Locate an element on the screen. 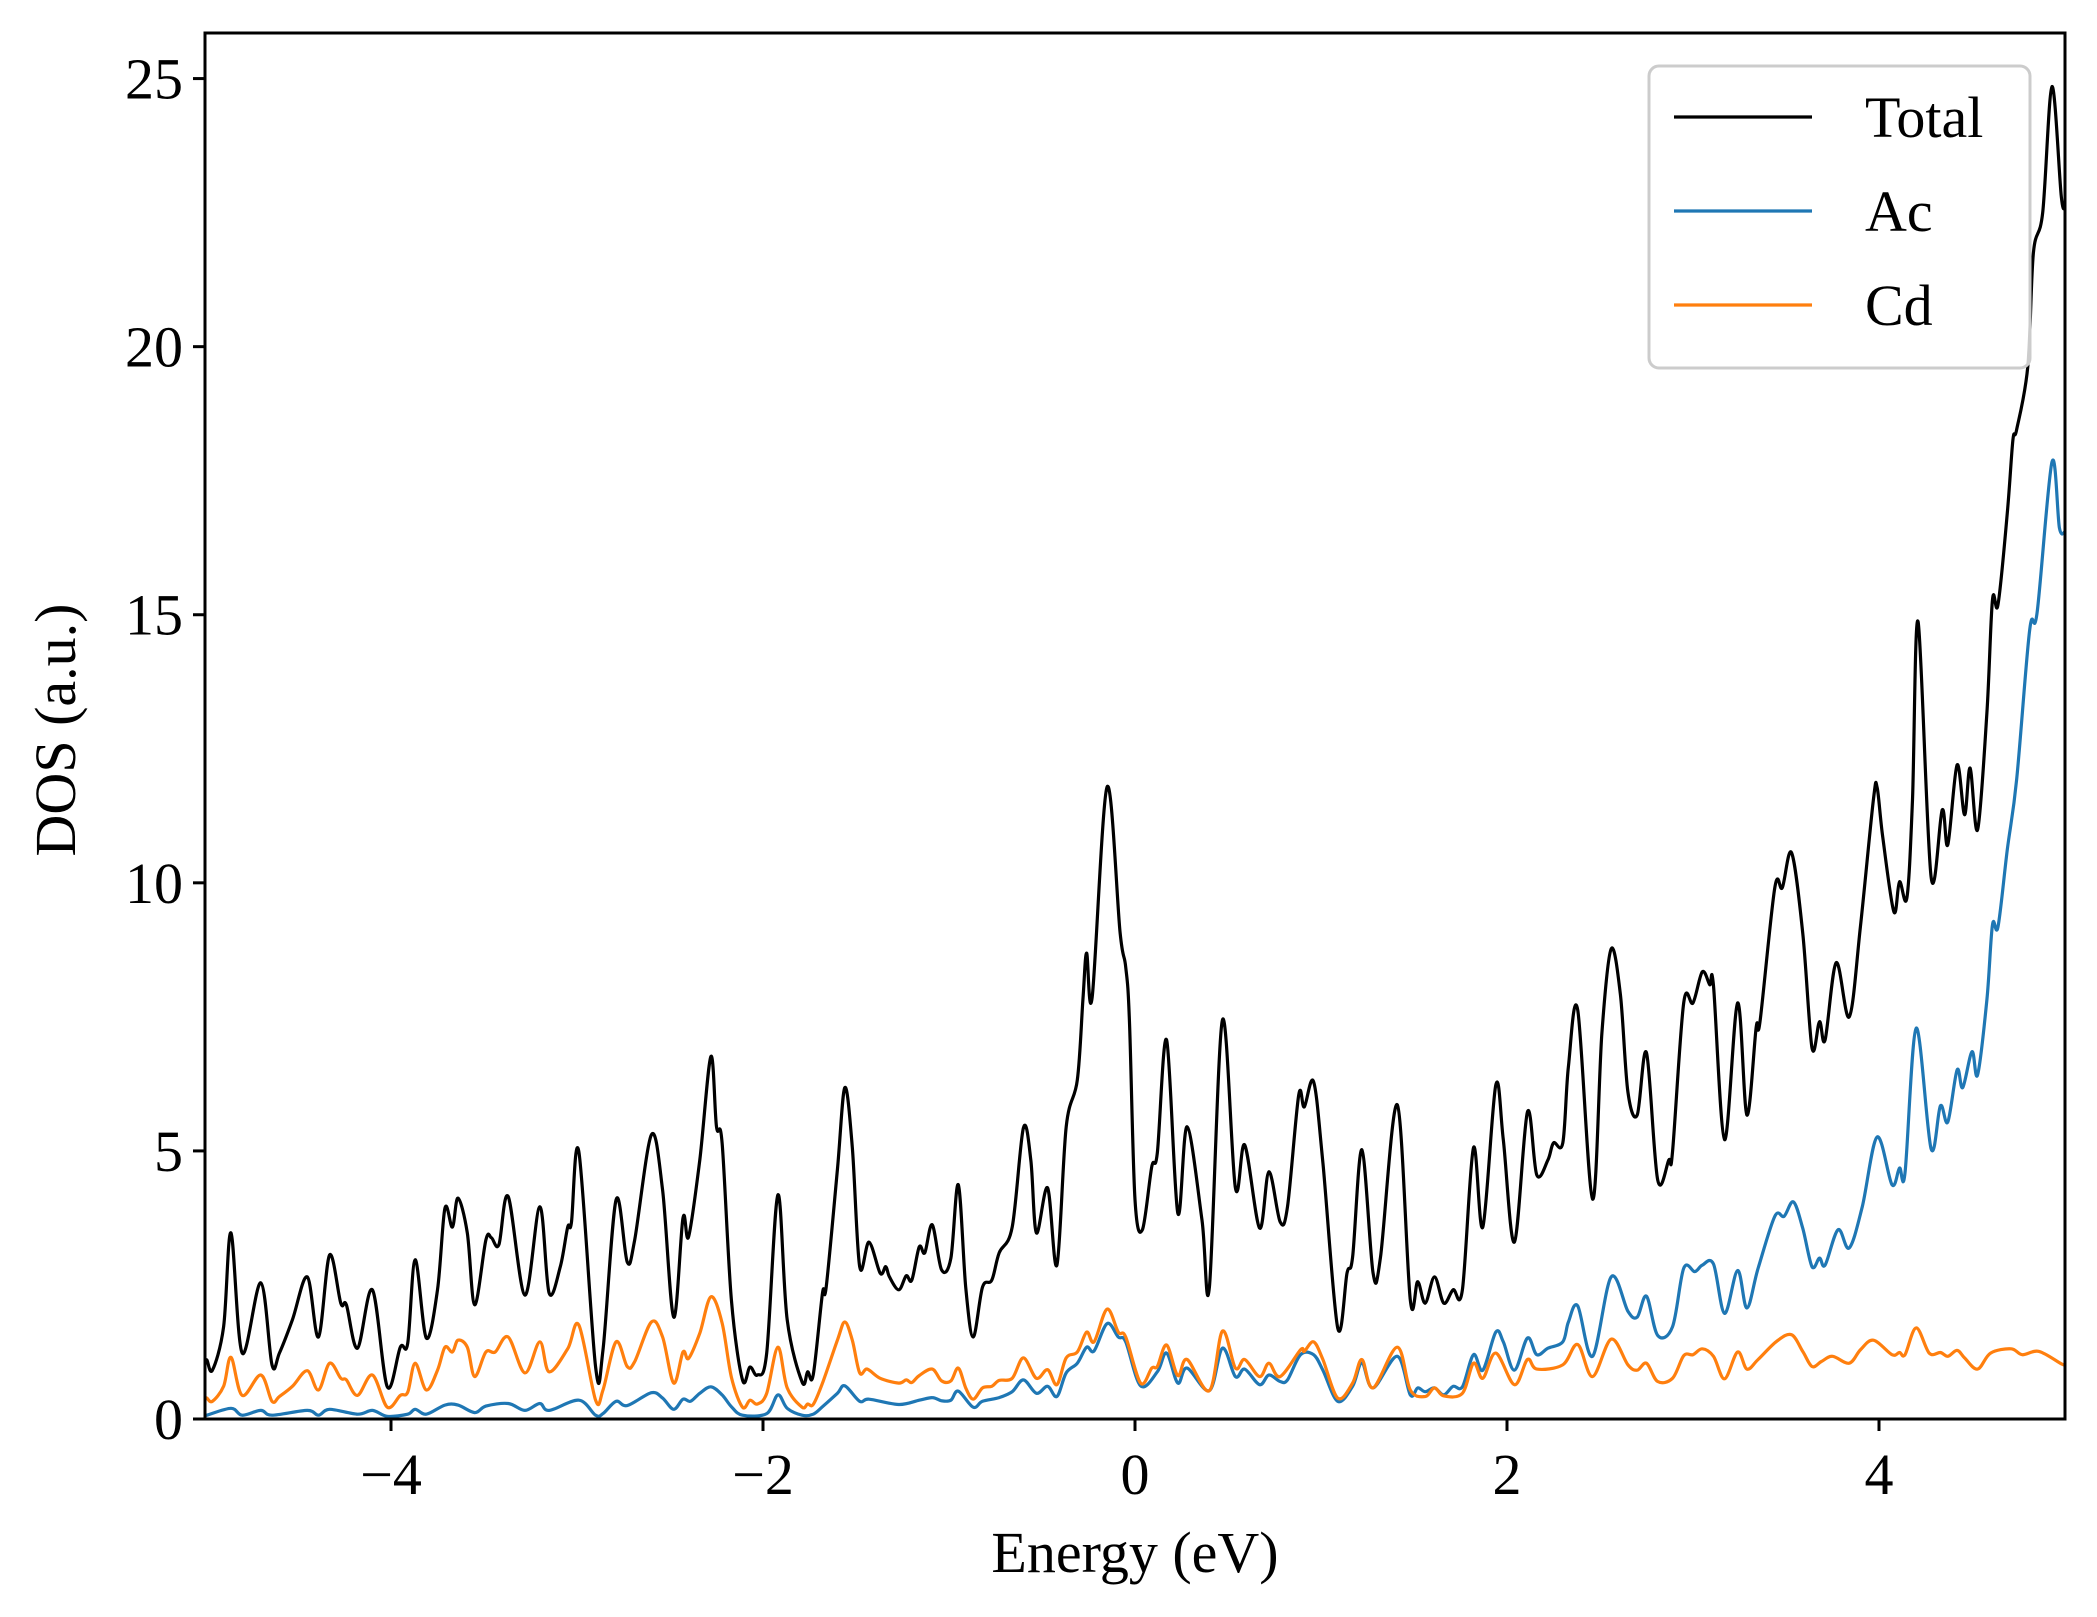  legend-label: Cd is located at coordinates (1899, 305).